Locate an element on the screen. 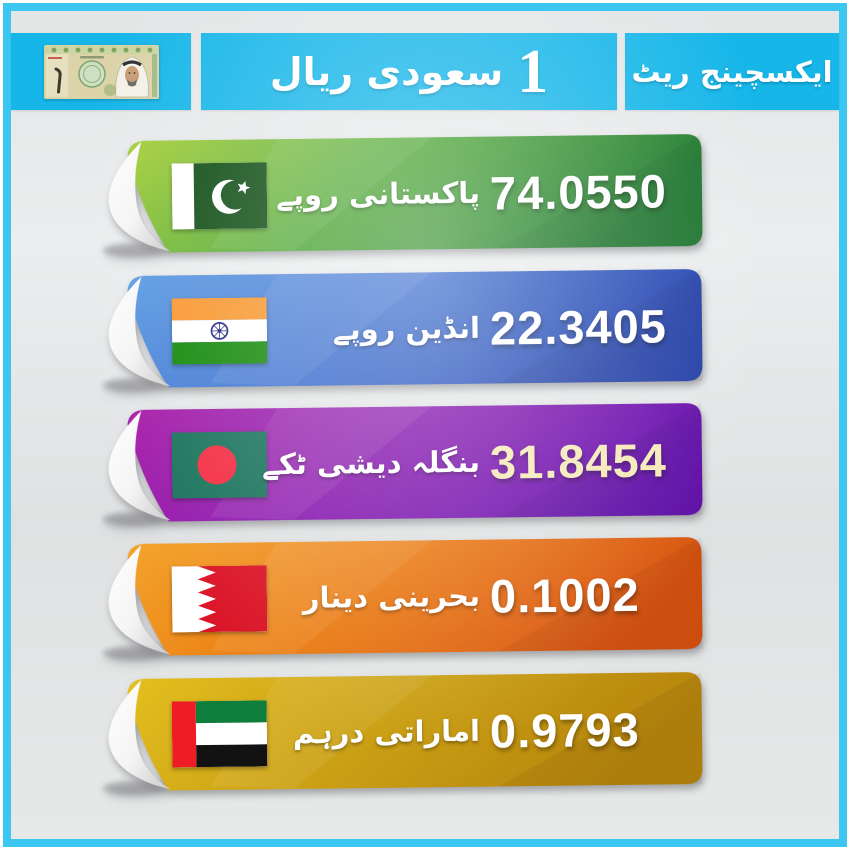 Image resolution: width=850 pixels, height=850 pixels. header-title-box: 1 سعودی ریال is located at coordinates (409, 71).